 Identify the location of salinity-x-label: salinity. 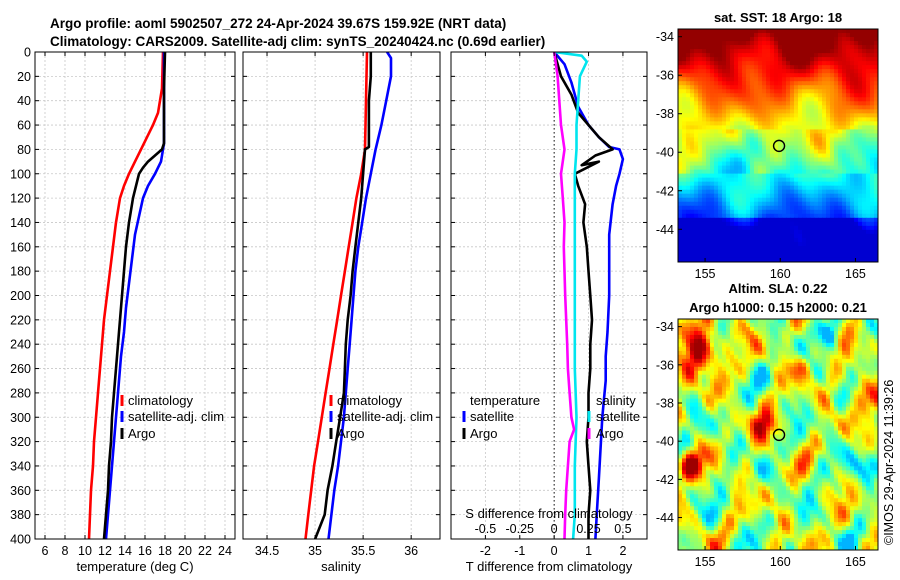
(341, 566).